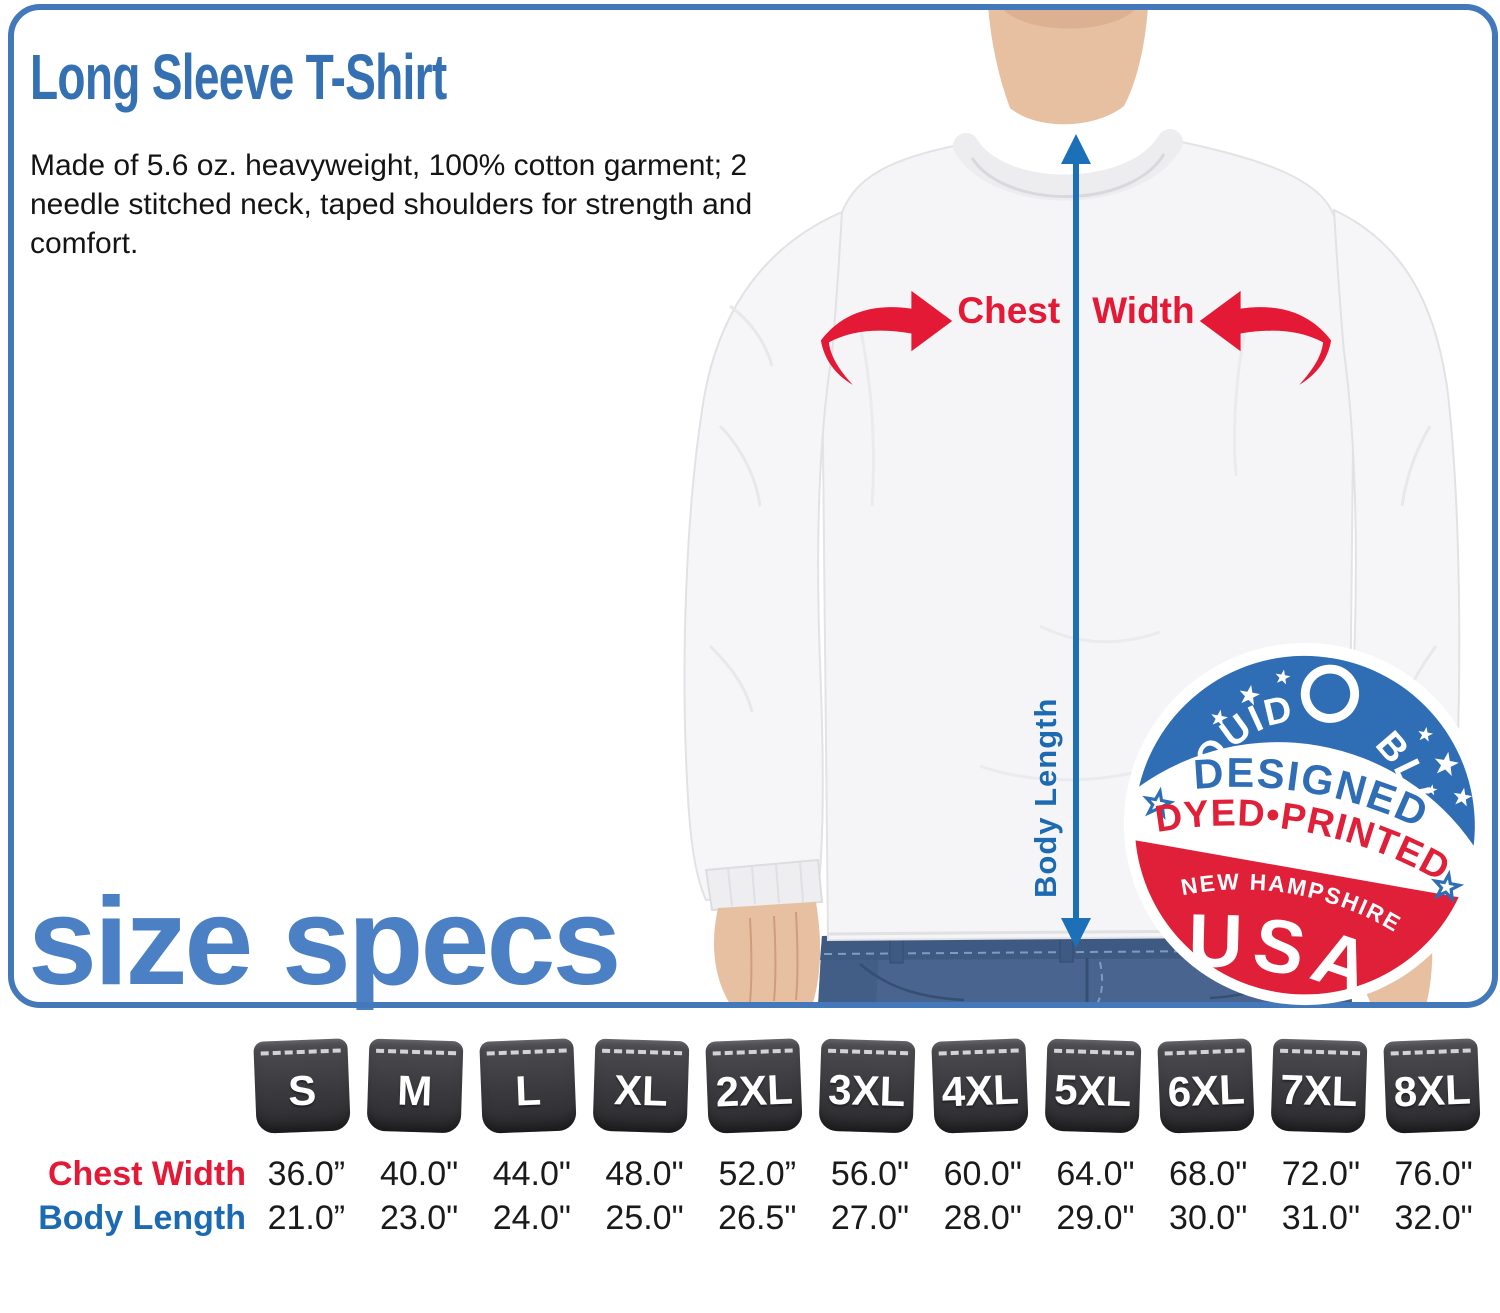  Describe the element at coordinates (982, 1173) in the screenshot. I see `chest-width-value-4xl: 60.0"` at that location.